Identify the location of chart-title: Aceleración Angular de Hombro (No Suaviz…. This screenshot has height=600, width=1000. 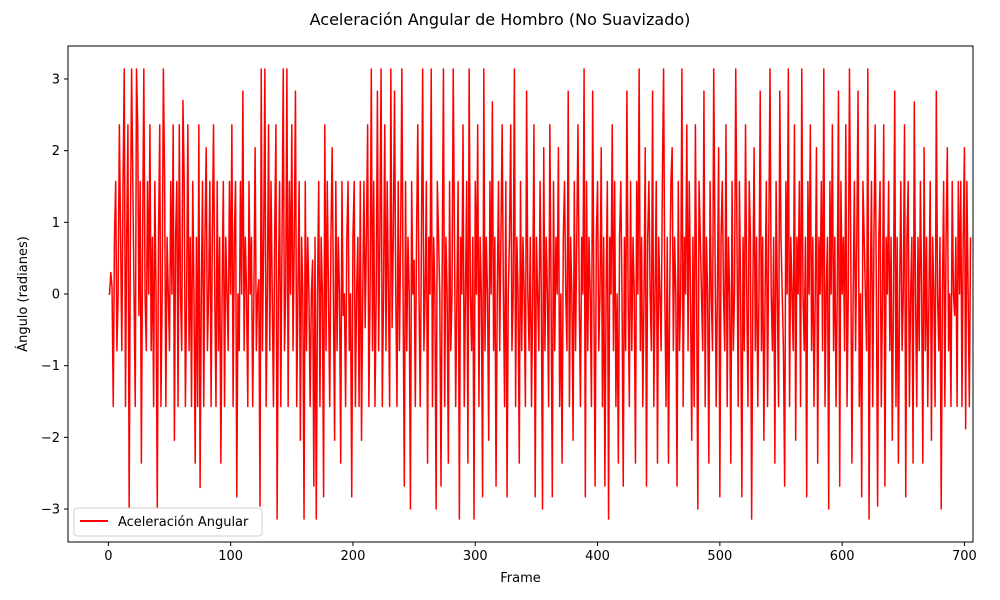
(500, 19).